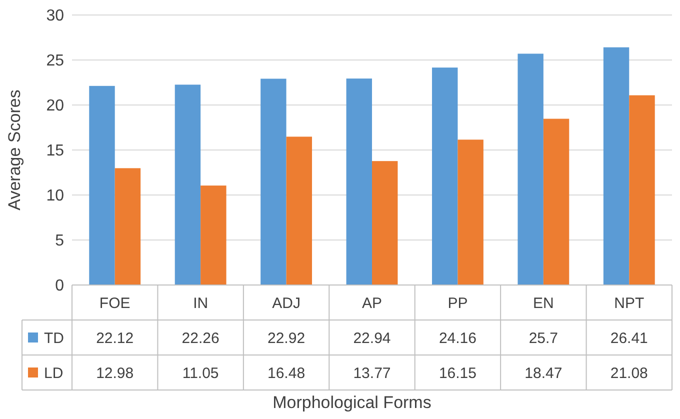  What do you see at coordinates (55, 151) in the screenshot?
I see `y-tick-label: 15` at bounding box center [55, 151].